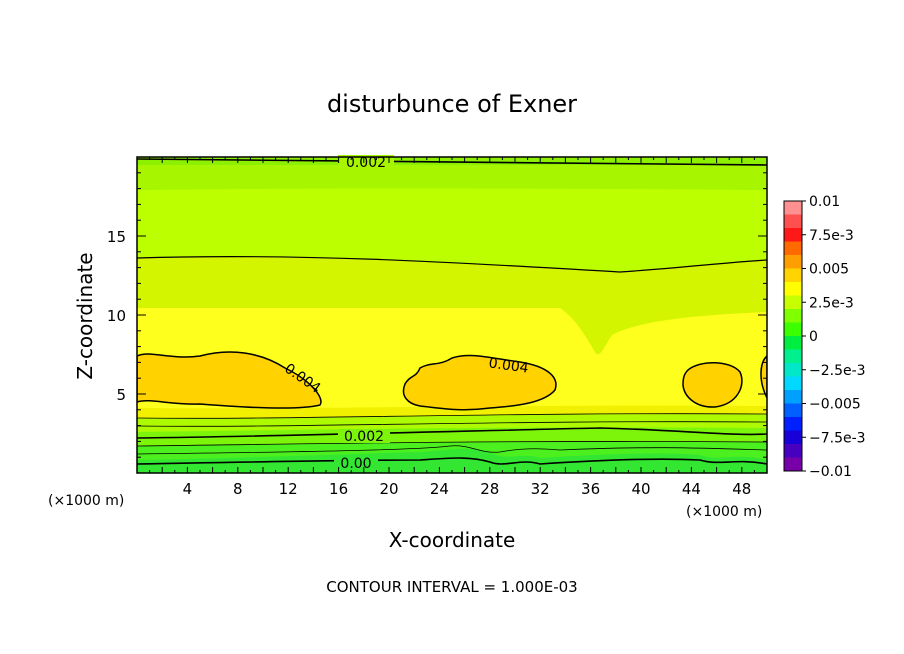  I want to click on colorbar-label: −0.01, so click(830, 472).